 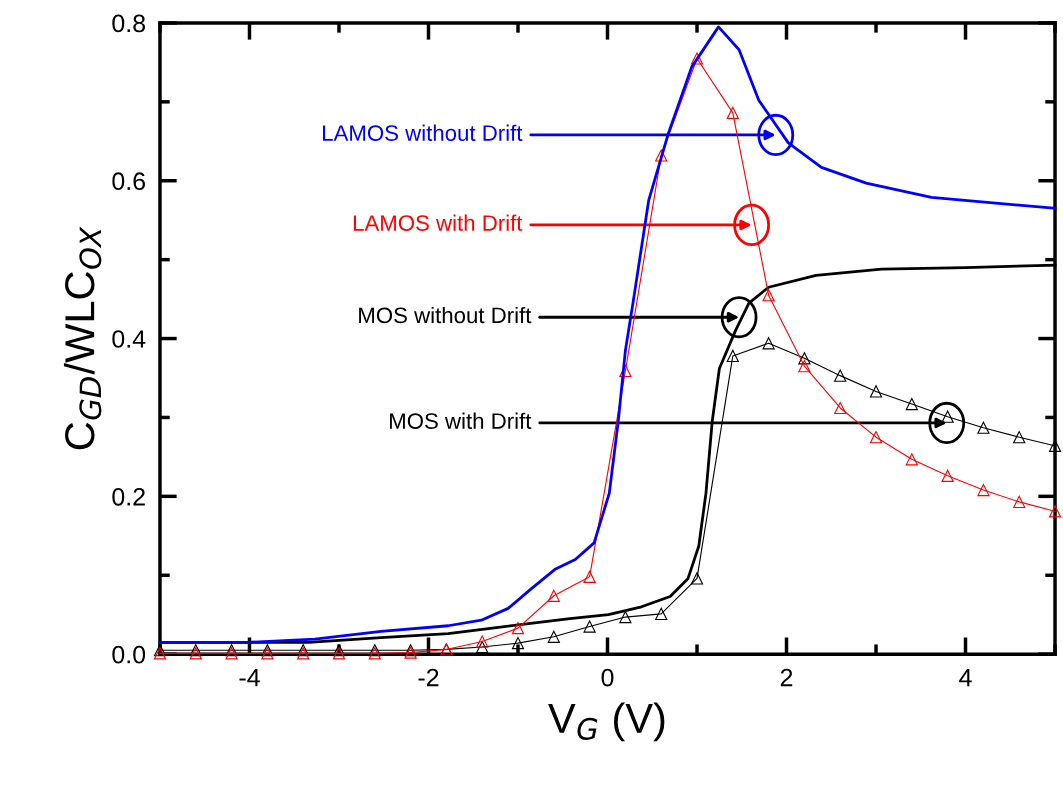 What do you see at coordinates (965, 677) in the screenshot?
I see `x-tick-label: 4` at bounding box center [965, 677].